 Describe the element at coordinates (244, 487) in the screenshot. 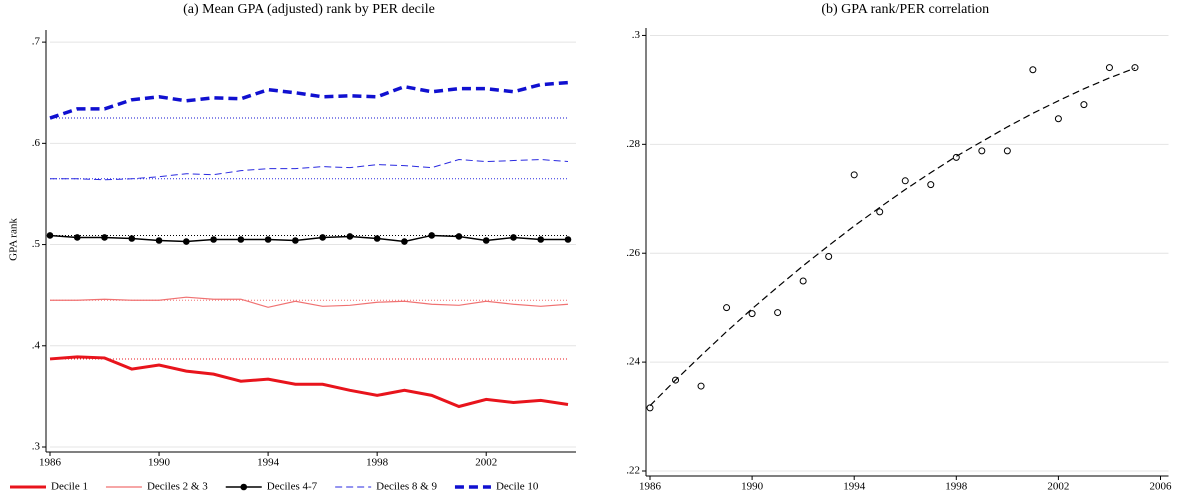

I see `legend-marker` at that location.